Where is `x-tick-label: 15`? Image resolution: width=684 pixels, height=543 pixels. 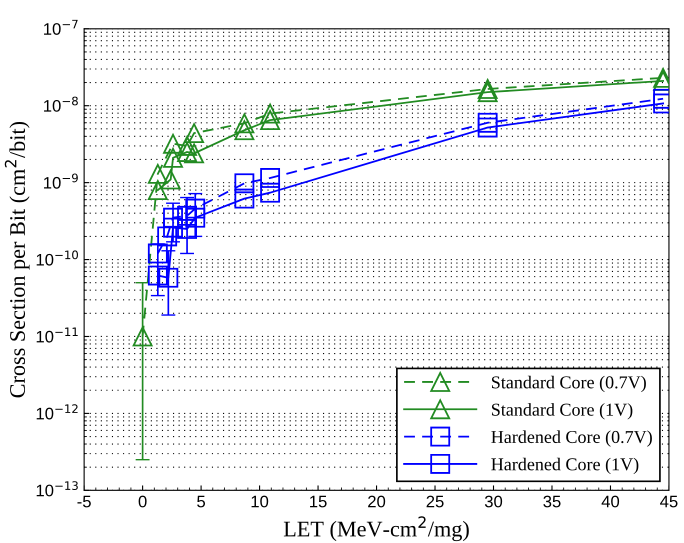 x-tick-label: 15 is located at coordinates (318, 502).